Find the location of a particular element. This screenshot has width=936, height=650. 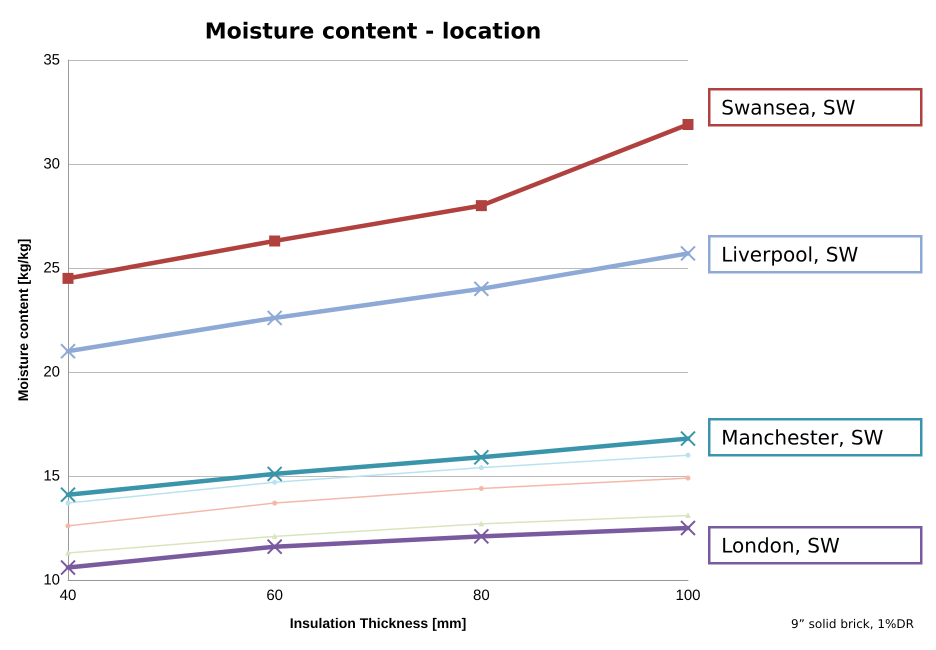

series-label: London, SW is located at coordinates (780, 545).